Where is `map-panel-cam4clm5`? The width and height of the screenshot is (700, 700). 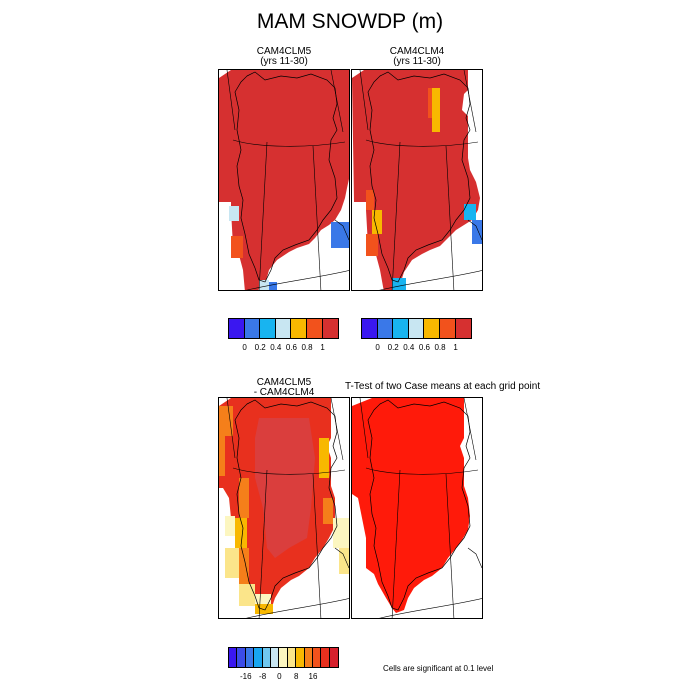 map-panel-cam4clm5 is located at coordinates (284, 180).